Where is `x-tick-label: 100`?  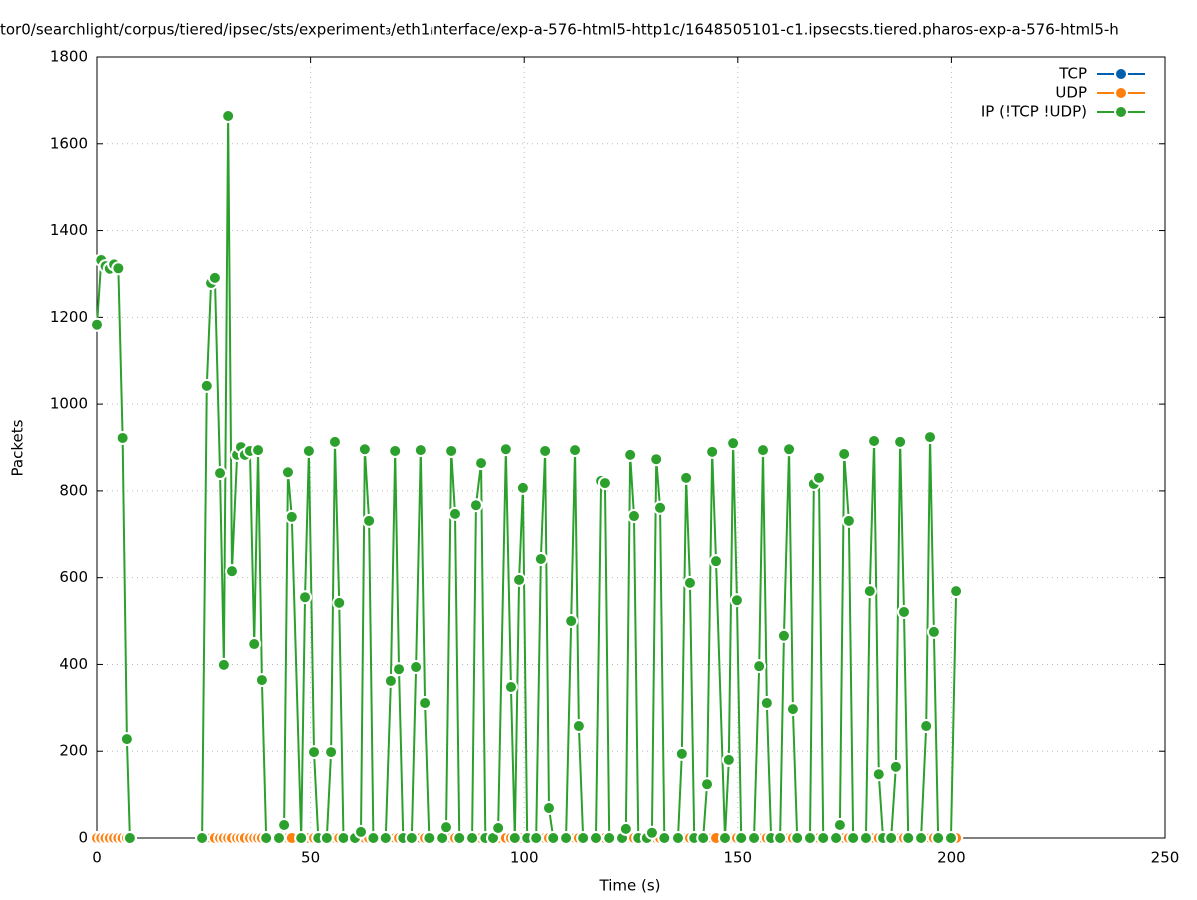
x-tick-label: 100 is located at coordinates (524, 858).